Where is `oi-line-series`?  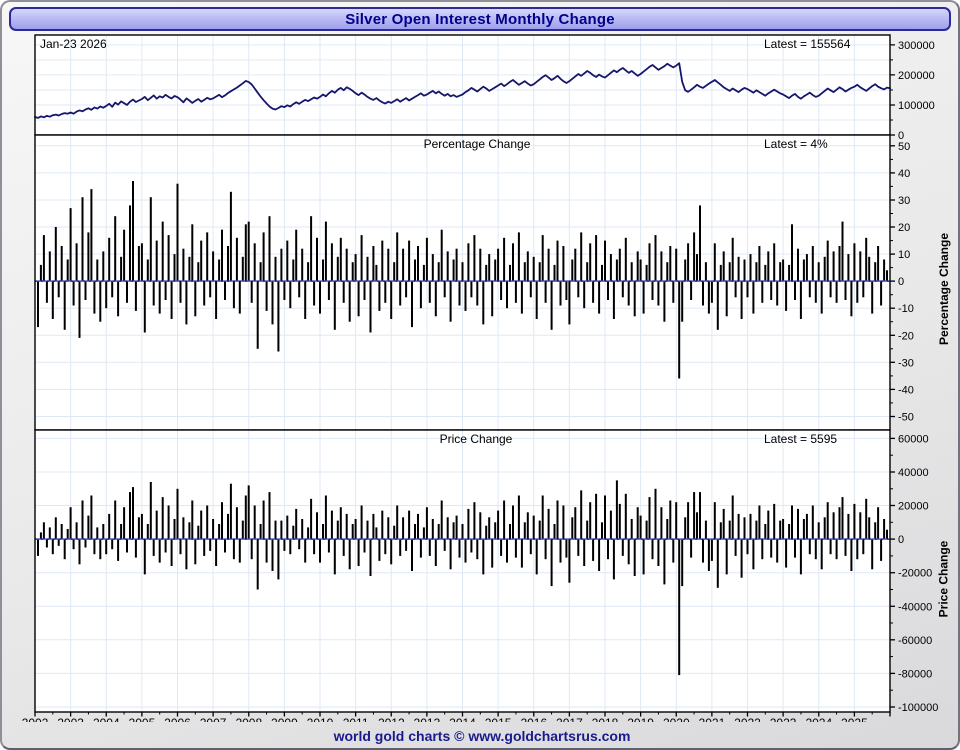 oi-line-series is located at coordinates (462, 90).